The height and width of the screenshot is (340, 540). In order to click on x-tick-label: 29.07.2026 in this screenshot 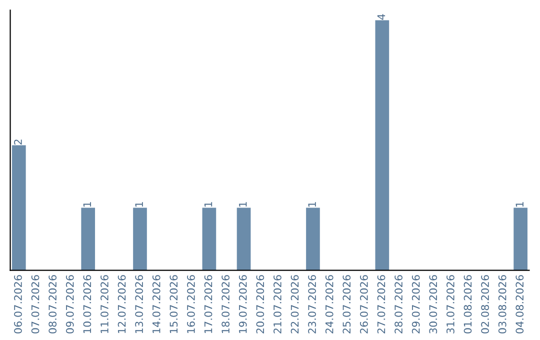, I will do `click(416, 304)`.